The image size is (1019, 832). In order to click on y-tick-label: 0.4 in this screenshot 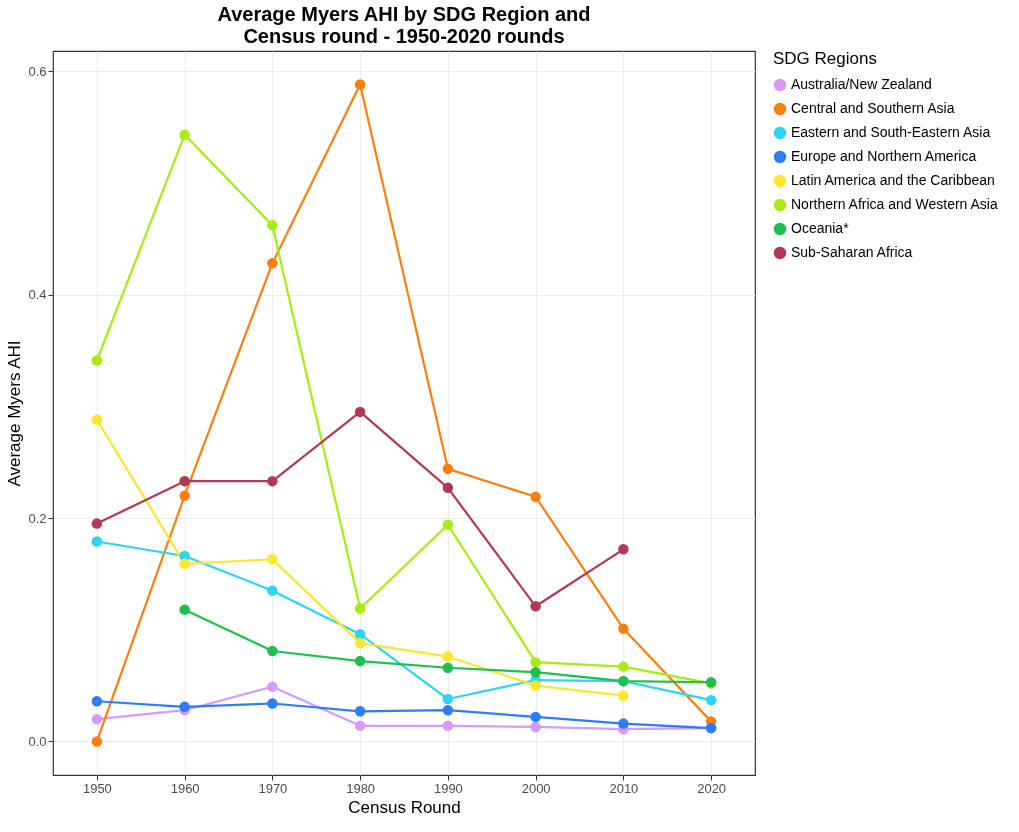, I will do `click(37, 295)`.